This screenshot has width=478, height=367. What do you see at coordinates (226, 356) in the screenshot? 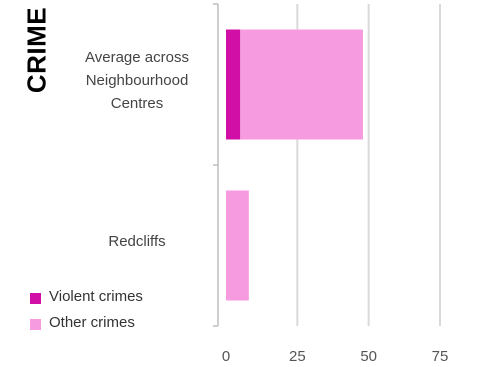
I see `x-tick-label-0: 0` at bounding box center [226, 356].